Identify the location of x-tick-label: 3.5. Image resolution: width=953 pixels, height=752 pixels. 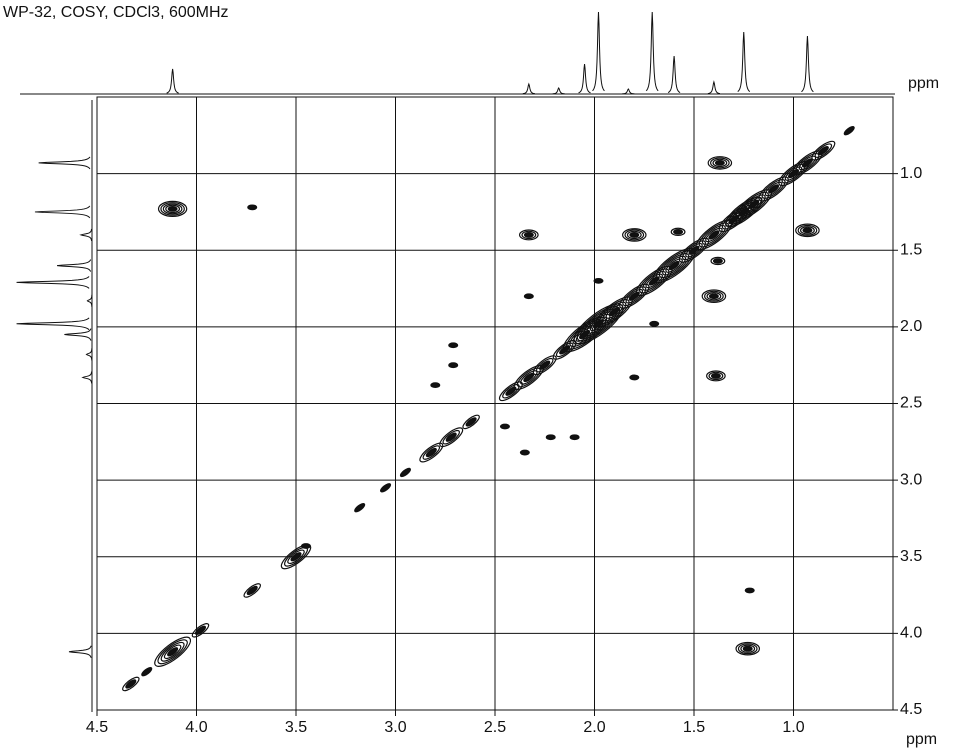
(296, 727).